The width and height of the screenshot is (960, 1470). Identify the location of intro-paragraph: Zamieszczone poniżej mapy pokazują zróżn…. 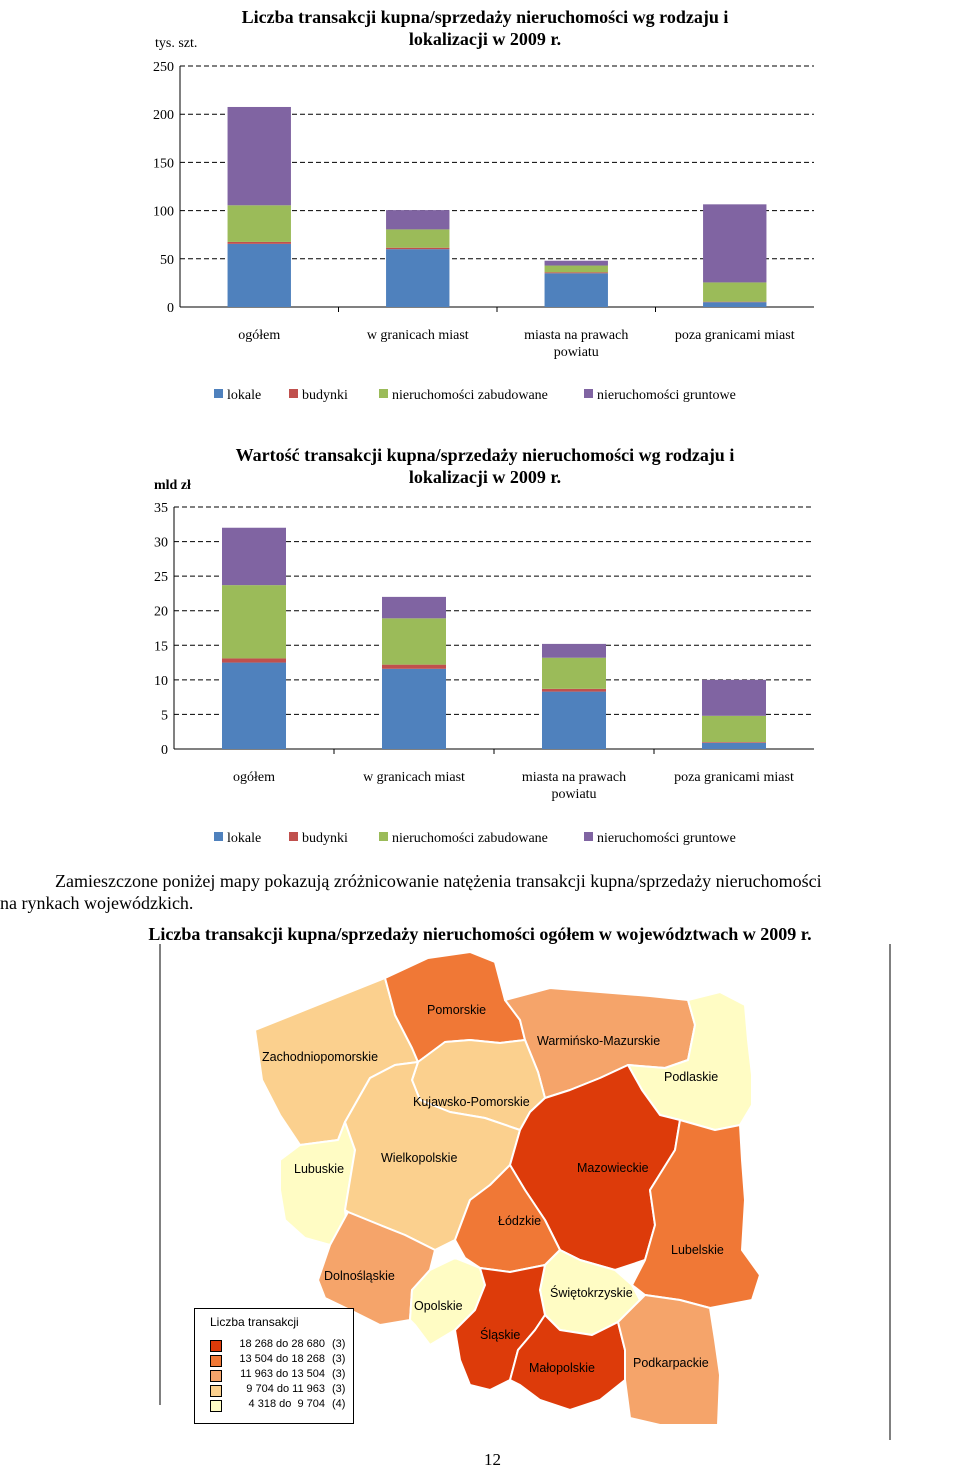
(480, 892).